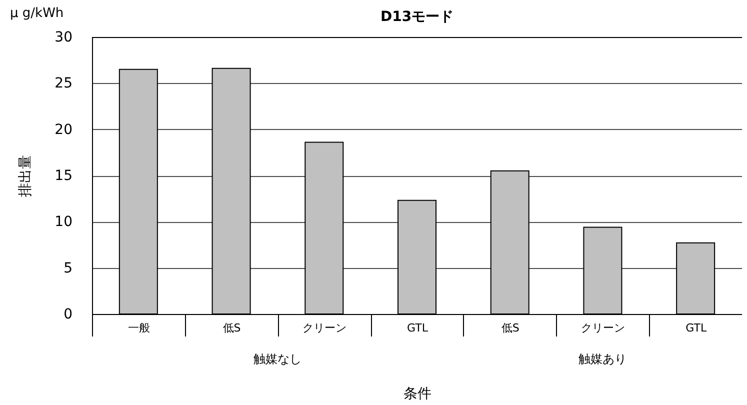  Describe the element at coordinates (63, 222) in the screenshot. I see `y-tick-label: 10` at that location.